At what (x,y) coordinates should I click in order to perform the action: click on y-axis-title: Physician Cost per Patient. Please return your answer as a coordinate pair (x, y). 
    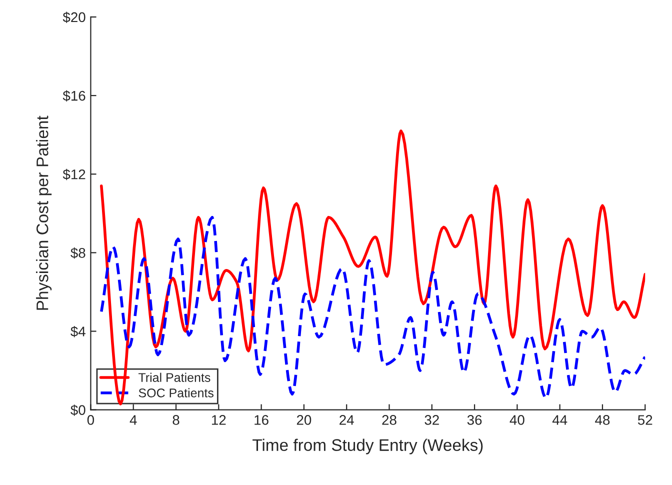
    Looking at the image, I should click on (44, 213).